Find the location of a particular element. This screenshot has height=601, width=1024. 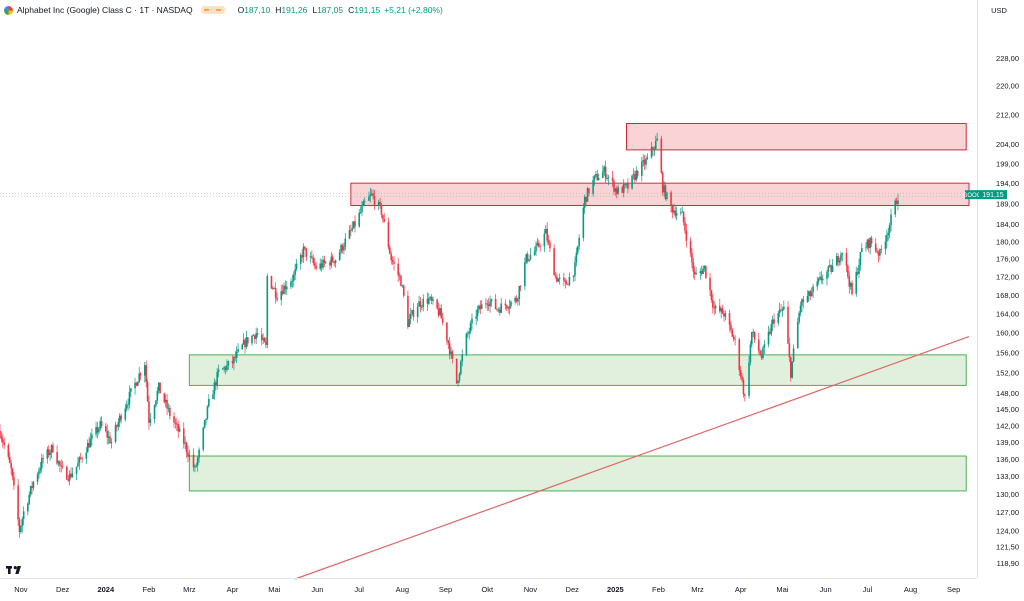

currency-label: USD is located at coordinates (999, 10).